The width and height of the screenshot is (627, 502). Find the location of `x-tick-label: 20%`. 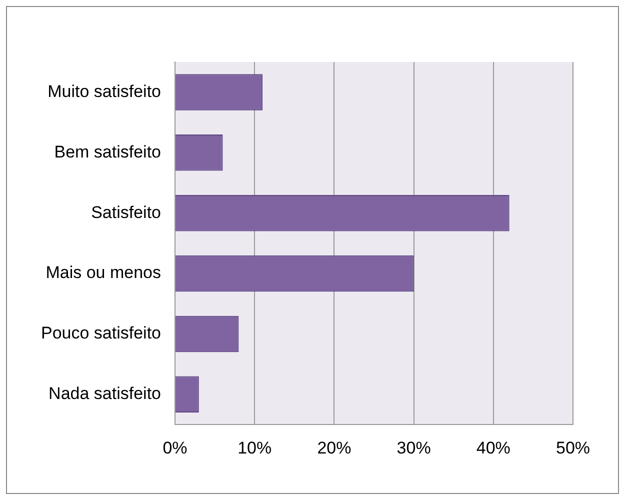

x-tick-label: 20% is located at coordinates (334, 448).